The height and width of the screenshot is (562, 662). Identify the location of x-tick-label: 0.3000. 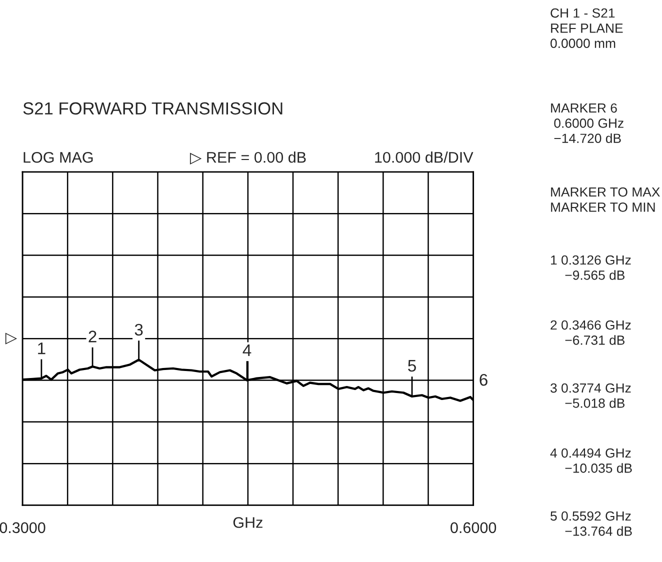
(23, 528).